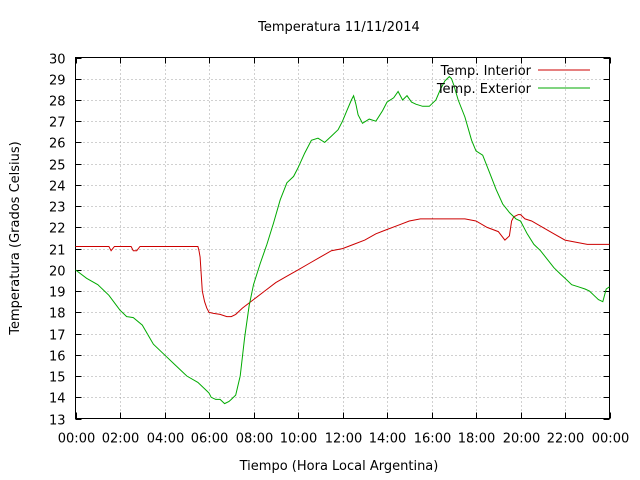 Image resolution: width=640 pixels, height=480 pixels. What do you see at coordinates (57, 336) in the screenshot?
I see `y-tick-label: 17` at bounding box center [57, 336].